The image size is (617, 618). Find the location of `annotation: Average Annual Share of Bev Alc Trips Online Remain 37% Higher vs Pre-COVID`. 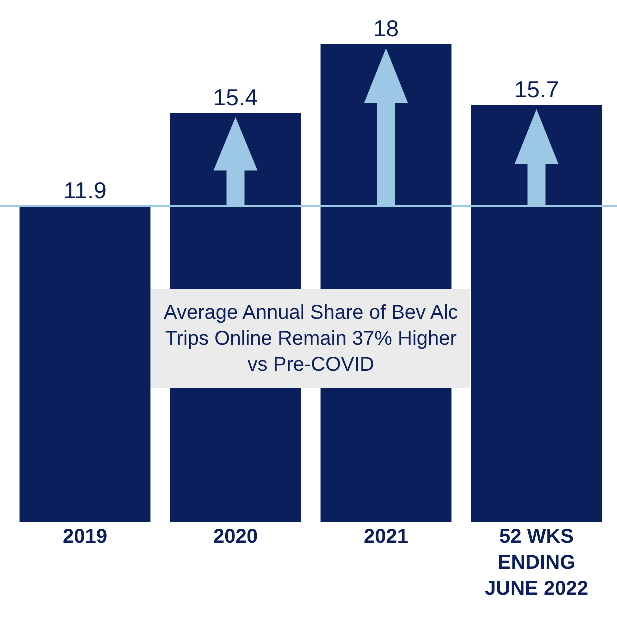

annotation: Average Annual Share of Bev Alc Trips Online Remain 37% Higher vs Pre-COVID is located at coordinates (311, 339).